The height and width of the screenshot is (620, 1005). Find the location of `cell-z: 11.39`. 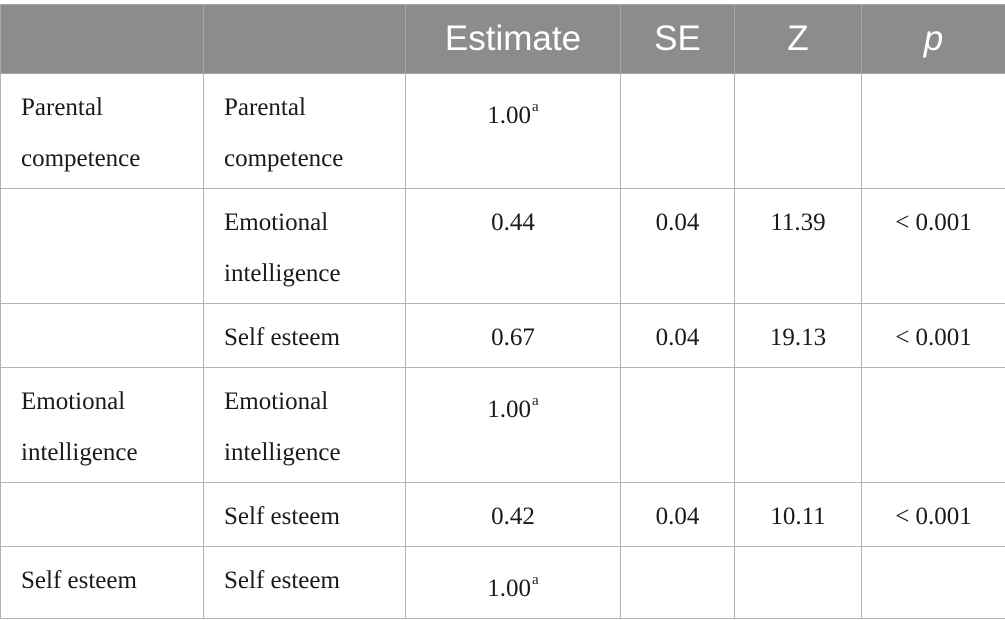

cell-z: 11.39 is located at coordinates (798, 246).